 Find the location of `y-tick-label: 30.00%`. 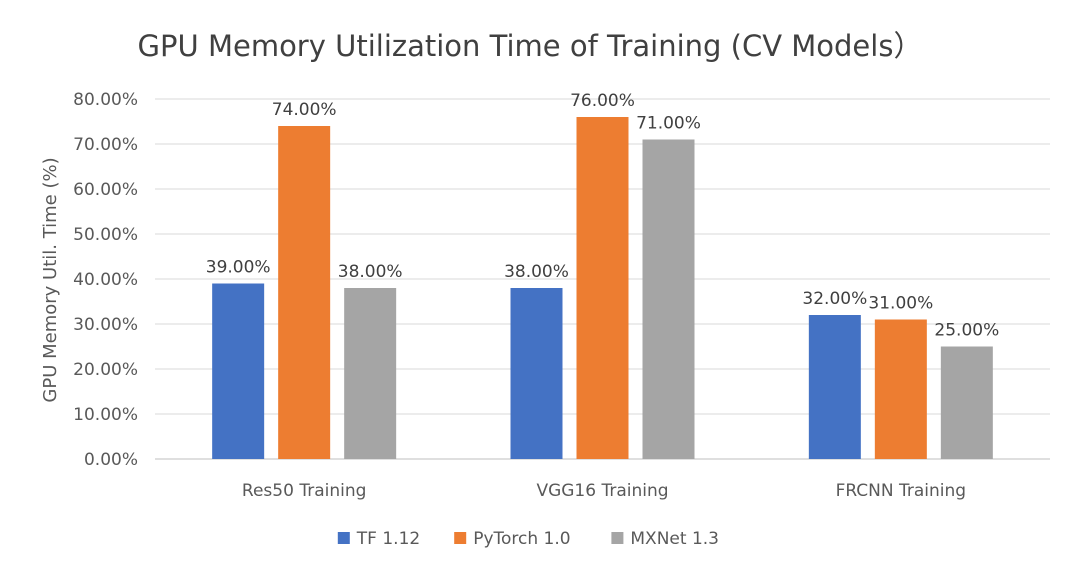

y-tick-label: 30.00% is located at coordinates (105, 325).